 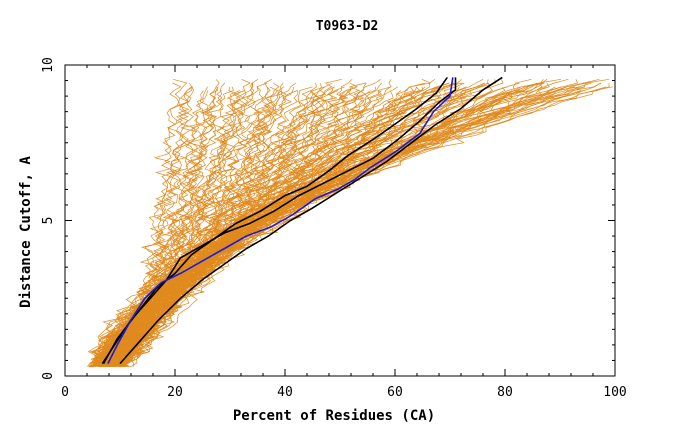 I want to click on x-tick-label: 100, so click(x=614, y=392).